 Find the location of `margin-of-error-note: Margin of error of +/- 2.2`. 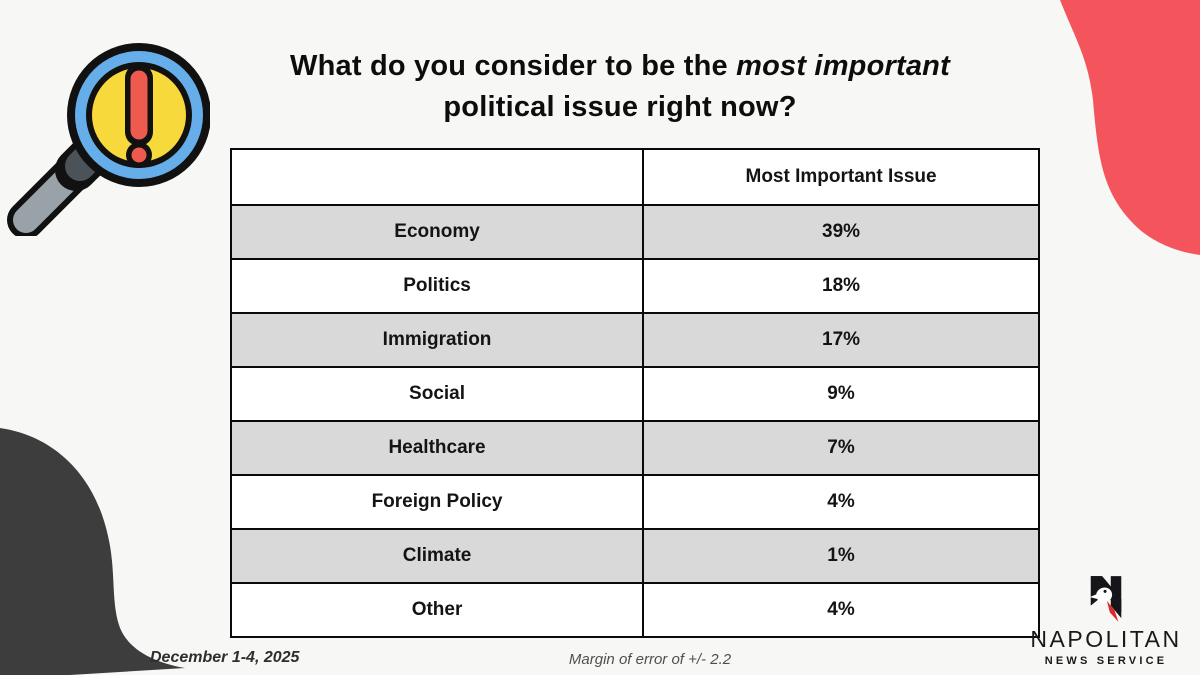

margin-of-error-note: Margin of error of +/- 2.2 is located at coordinates (650, 659).